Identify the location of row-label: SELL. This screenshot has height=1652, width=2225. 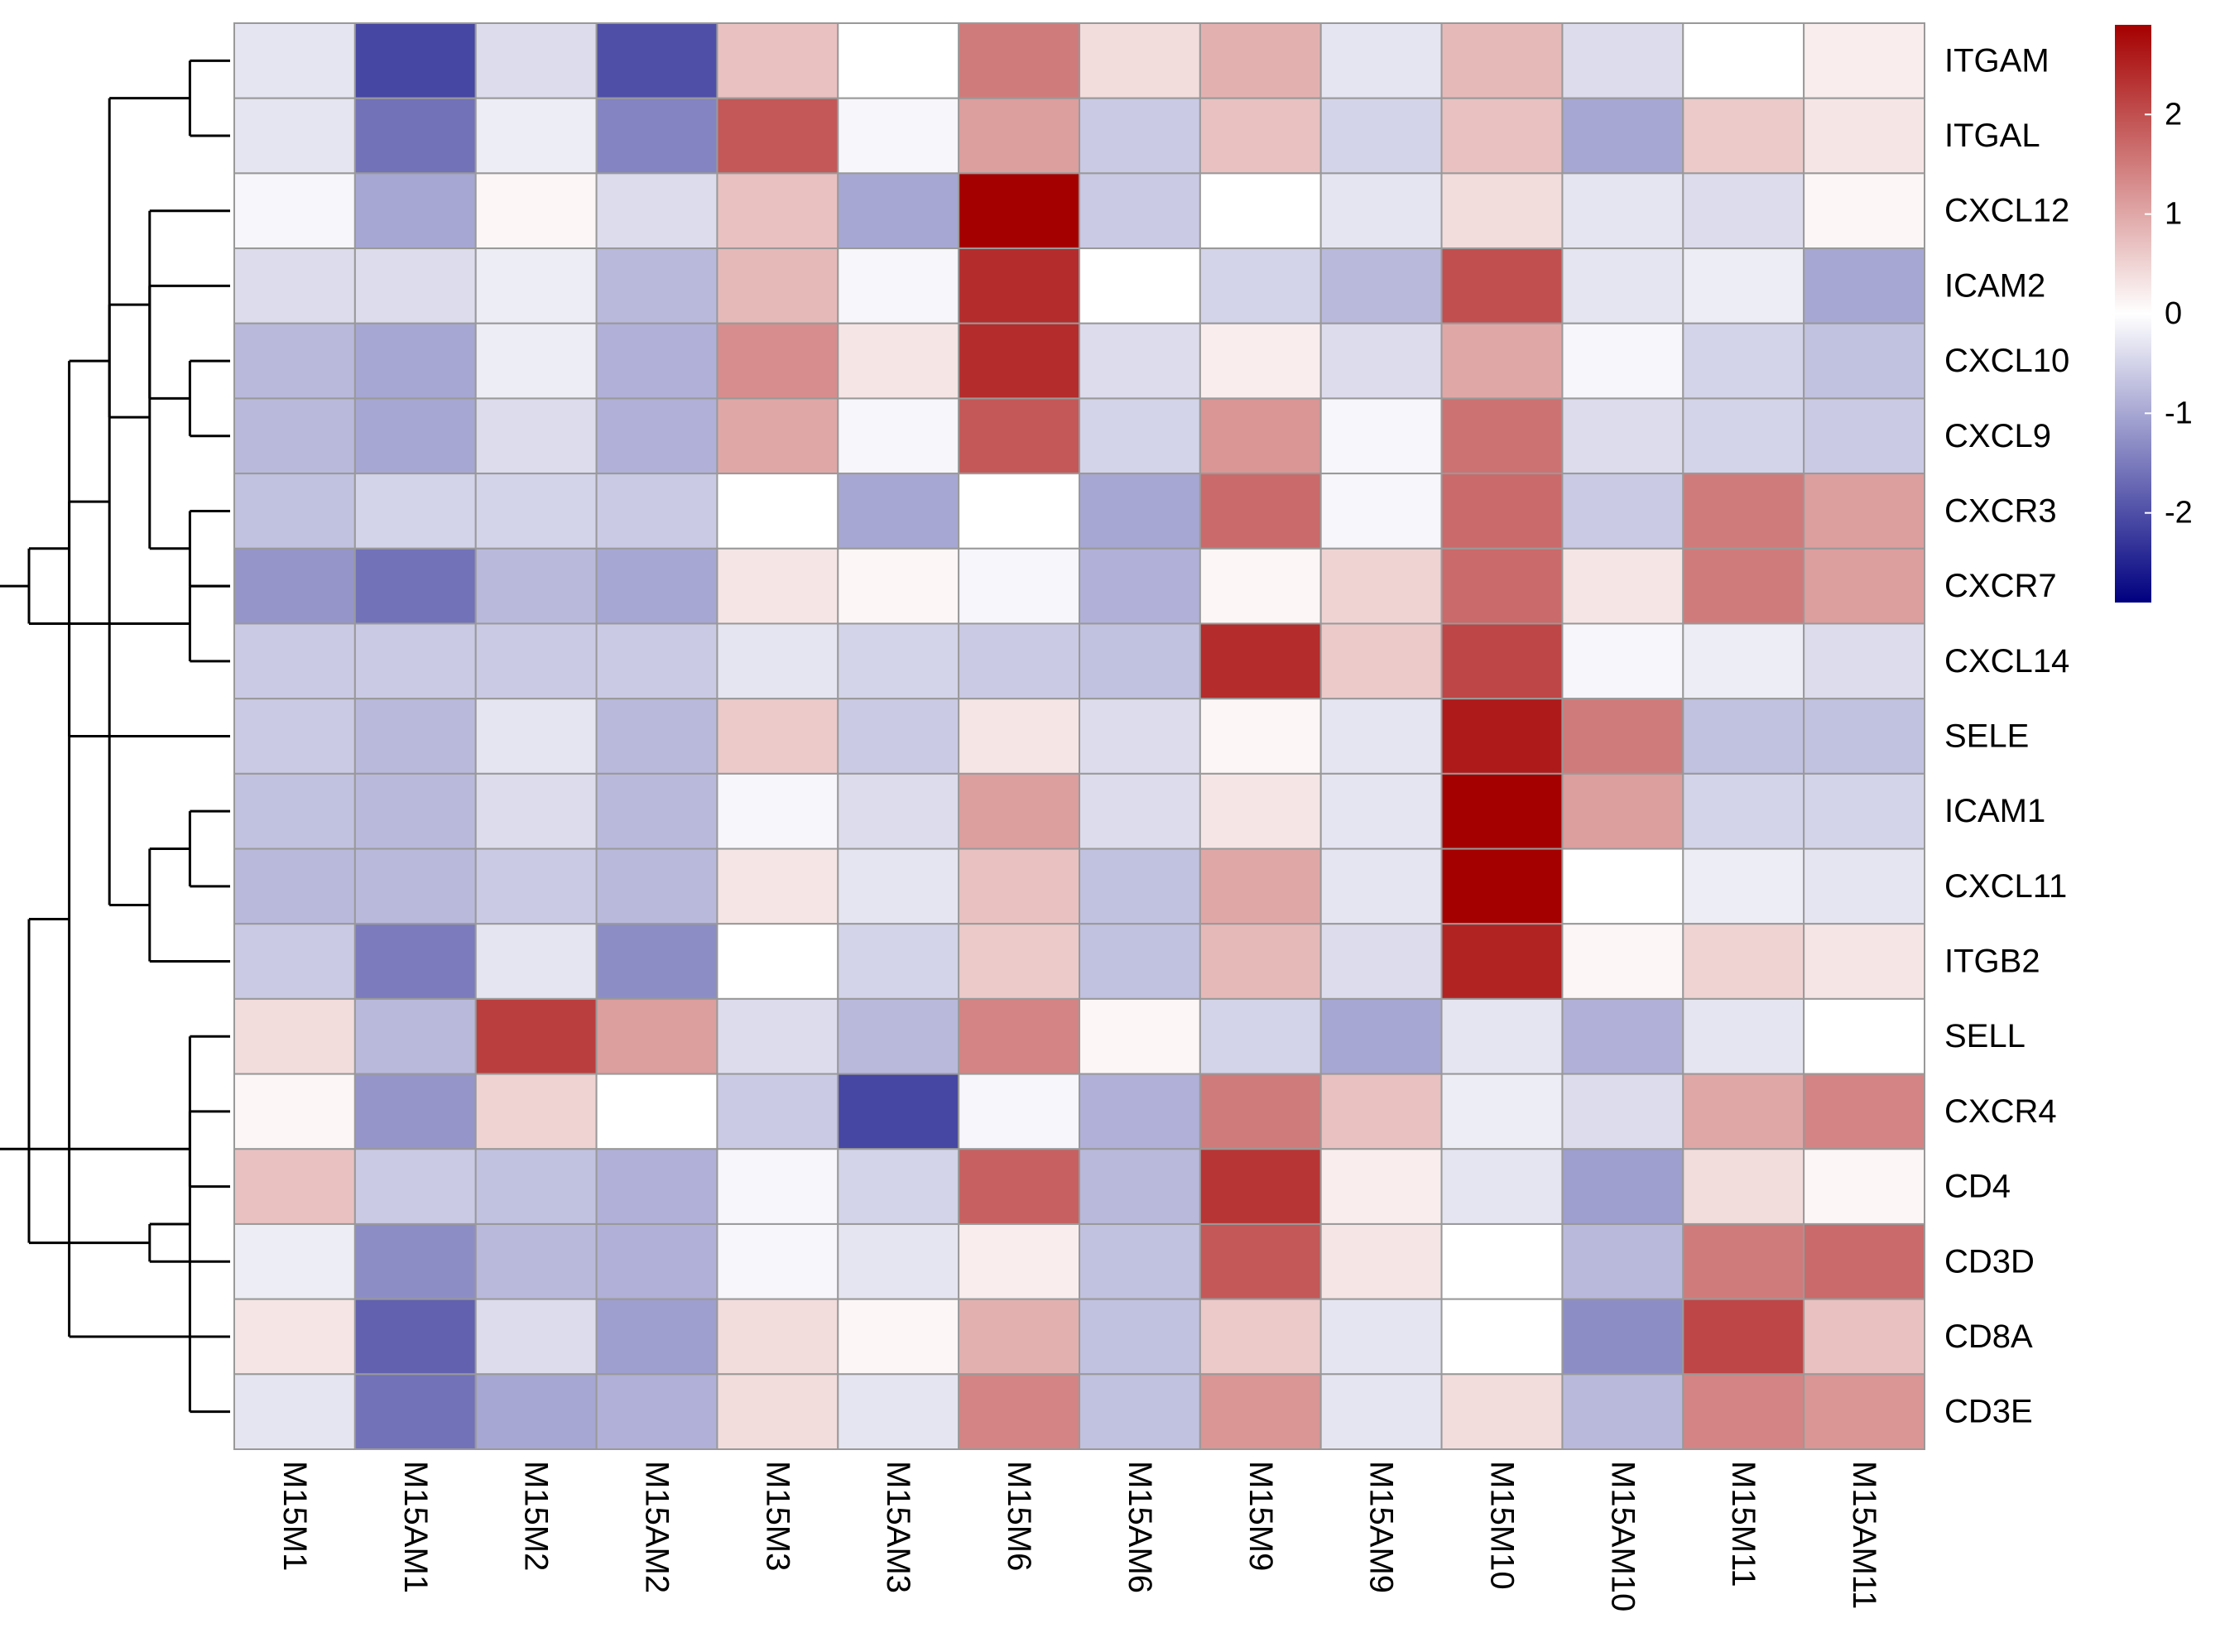
(1985, 1036).